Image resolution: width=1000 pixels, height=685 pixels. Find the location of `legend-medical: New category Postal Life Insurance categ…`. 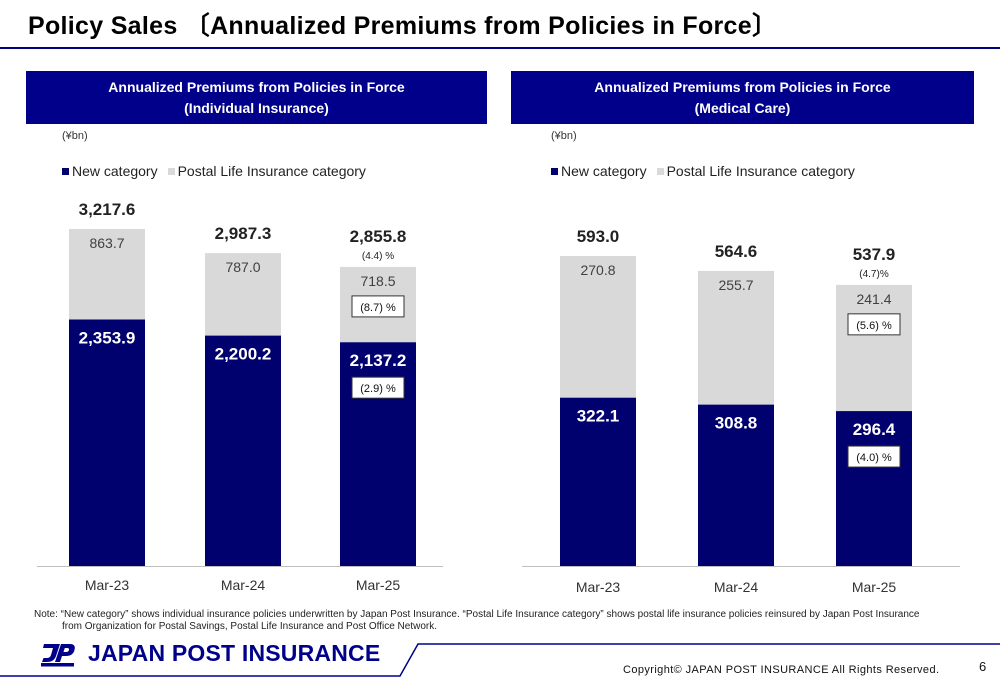

legend-medical: New category Postal Life Insurance categ… is located at coordinates (703, 171).